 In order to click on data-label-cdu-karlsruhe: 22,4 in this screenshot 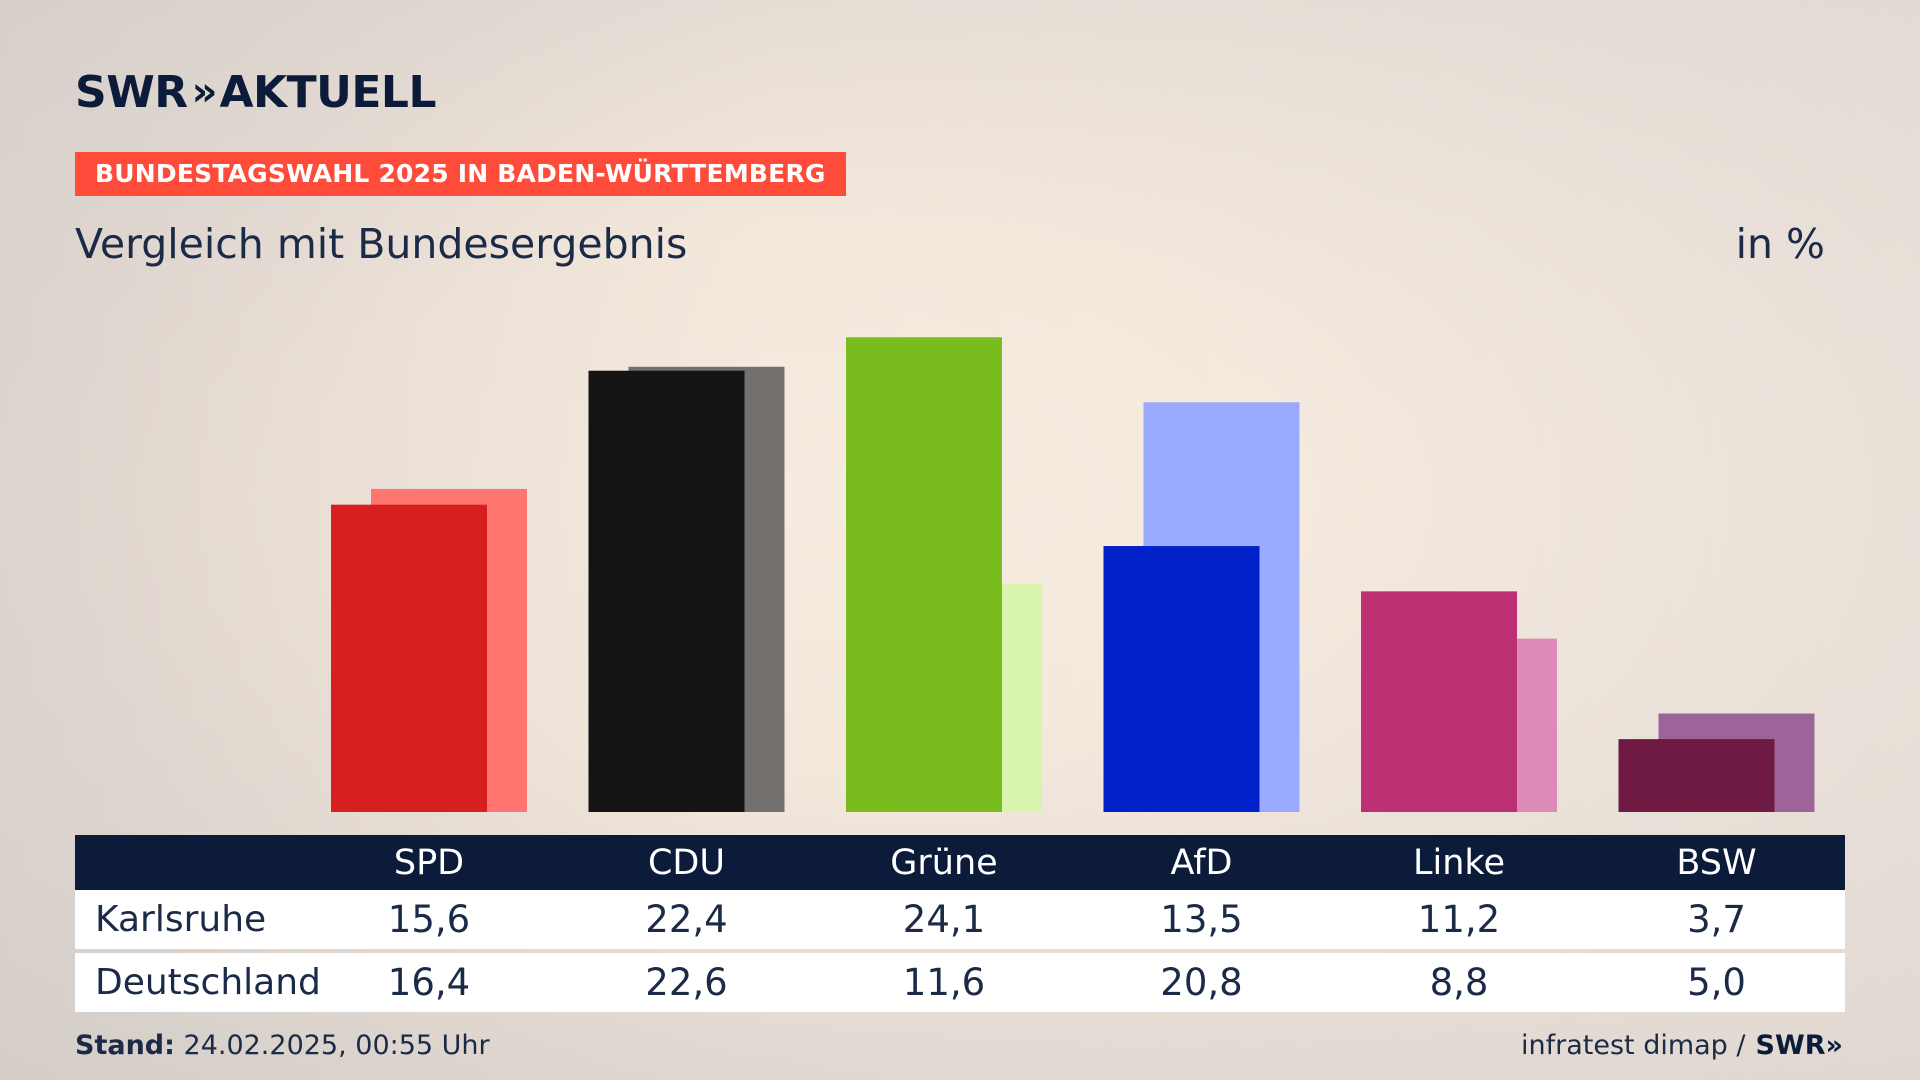, I will do `click(686, 919)`.